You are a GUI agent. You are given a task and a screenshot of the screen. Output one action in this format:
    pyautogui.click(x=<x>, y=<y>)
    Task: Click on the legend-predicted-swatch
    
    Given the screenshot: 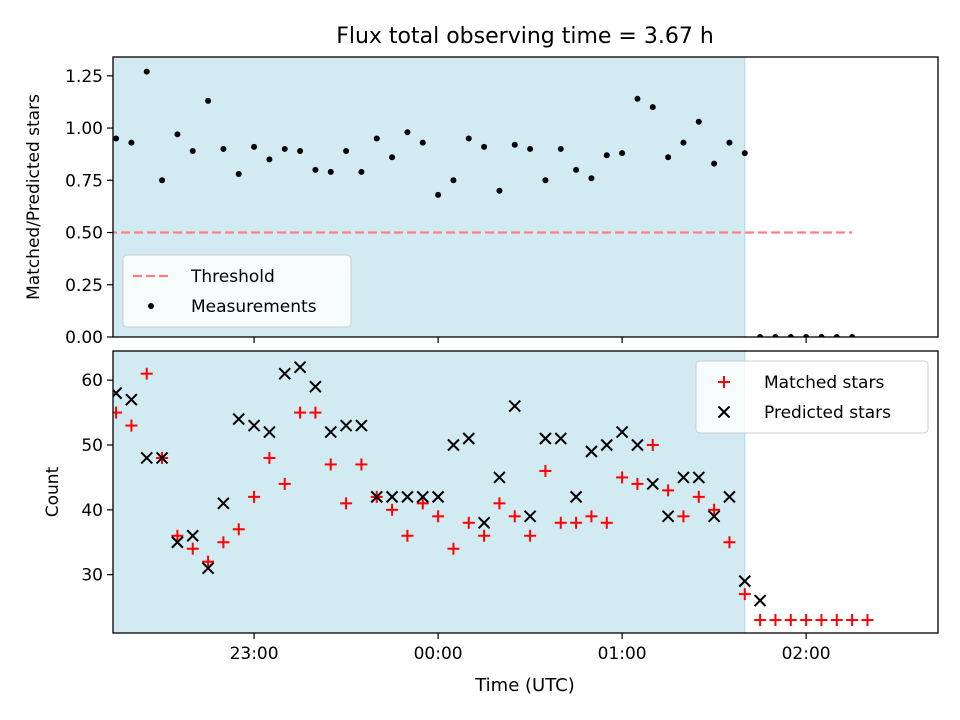 What is the action you would take?
    pyautogui.click(x=724, y=412)
    